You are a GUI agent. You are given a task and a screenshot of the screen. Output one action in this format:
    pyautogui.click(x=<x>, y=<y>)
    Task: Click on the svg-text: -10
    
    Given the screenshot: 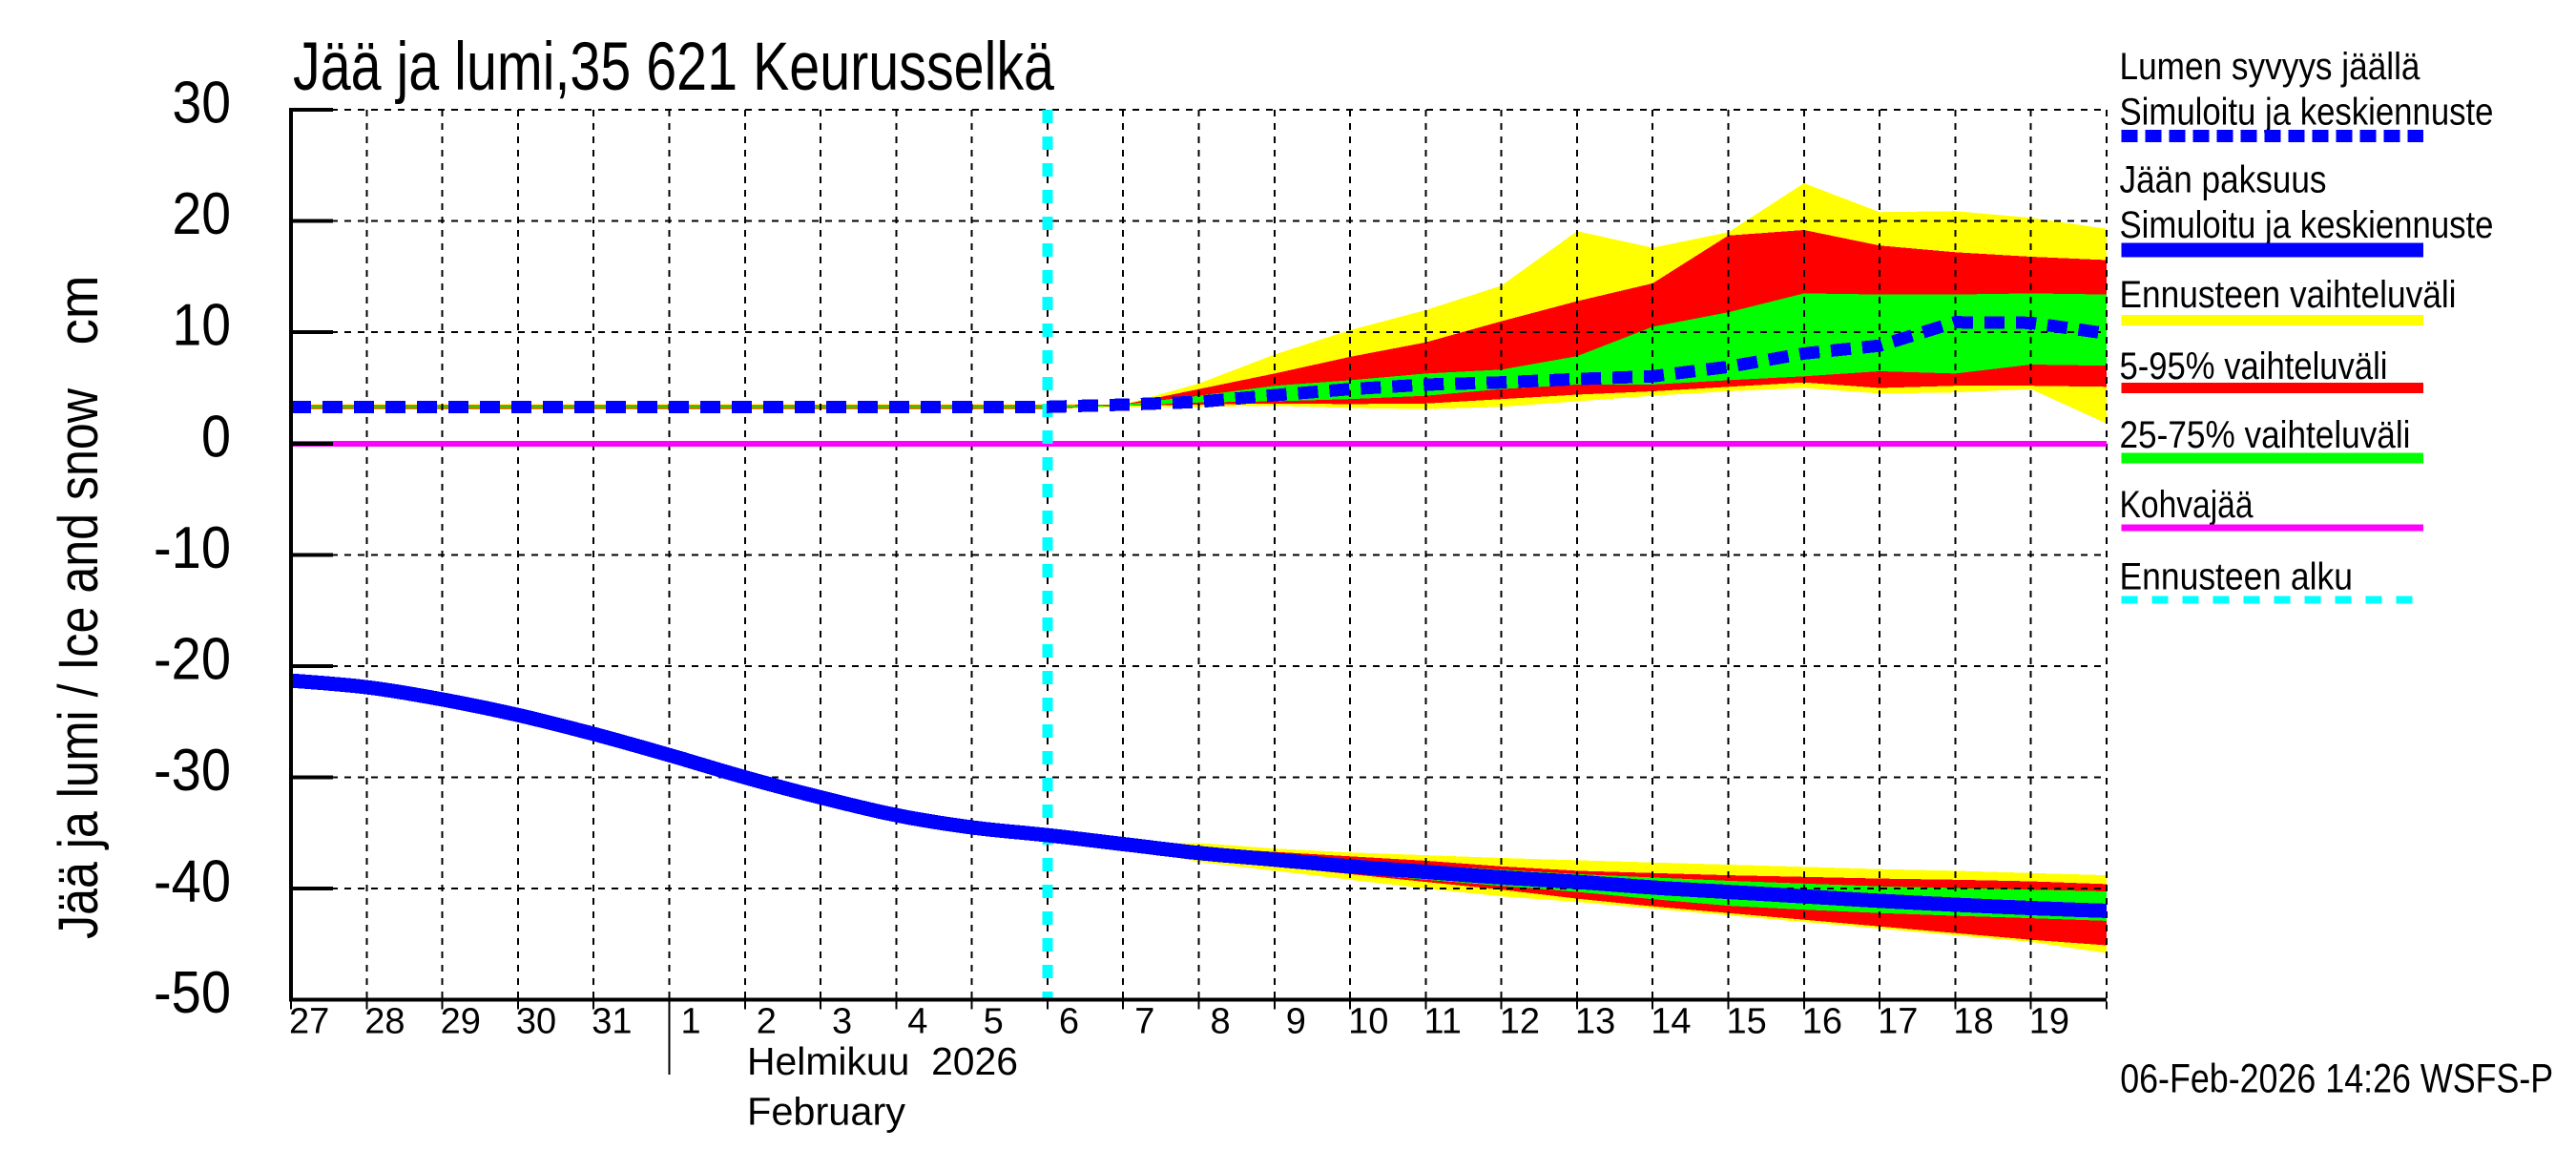 What is the action you would take?
    pyautogui.click(x=192, y=548)
    